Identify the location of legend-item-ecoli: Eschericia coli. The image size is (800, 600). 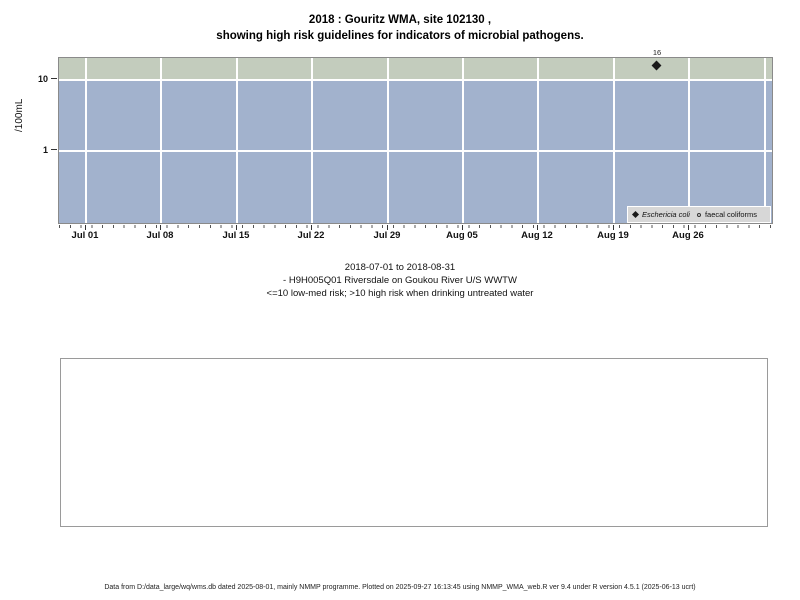
(660, 214).